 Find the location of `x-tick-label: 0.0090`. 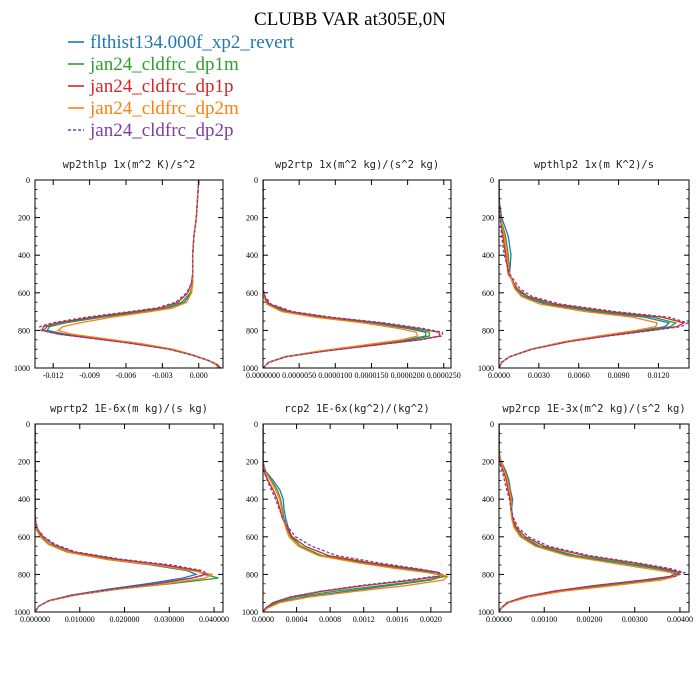

x-tick-label: 0.0090 is located at coordinates (619, 375).